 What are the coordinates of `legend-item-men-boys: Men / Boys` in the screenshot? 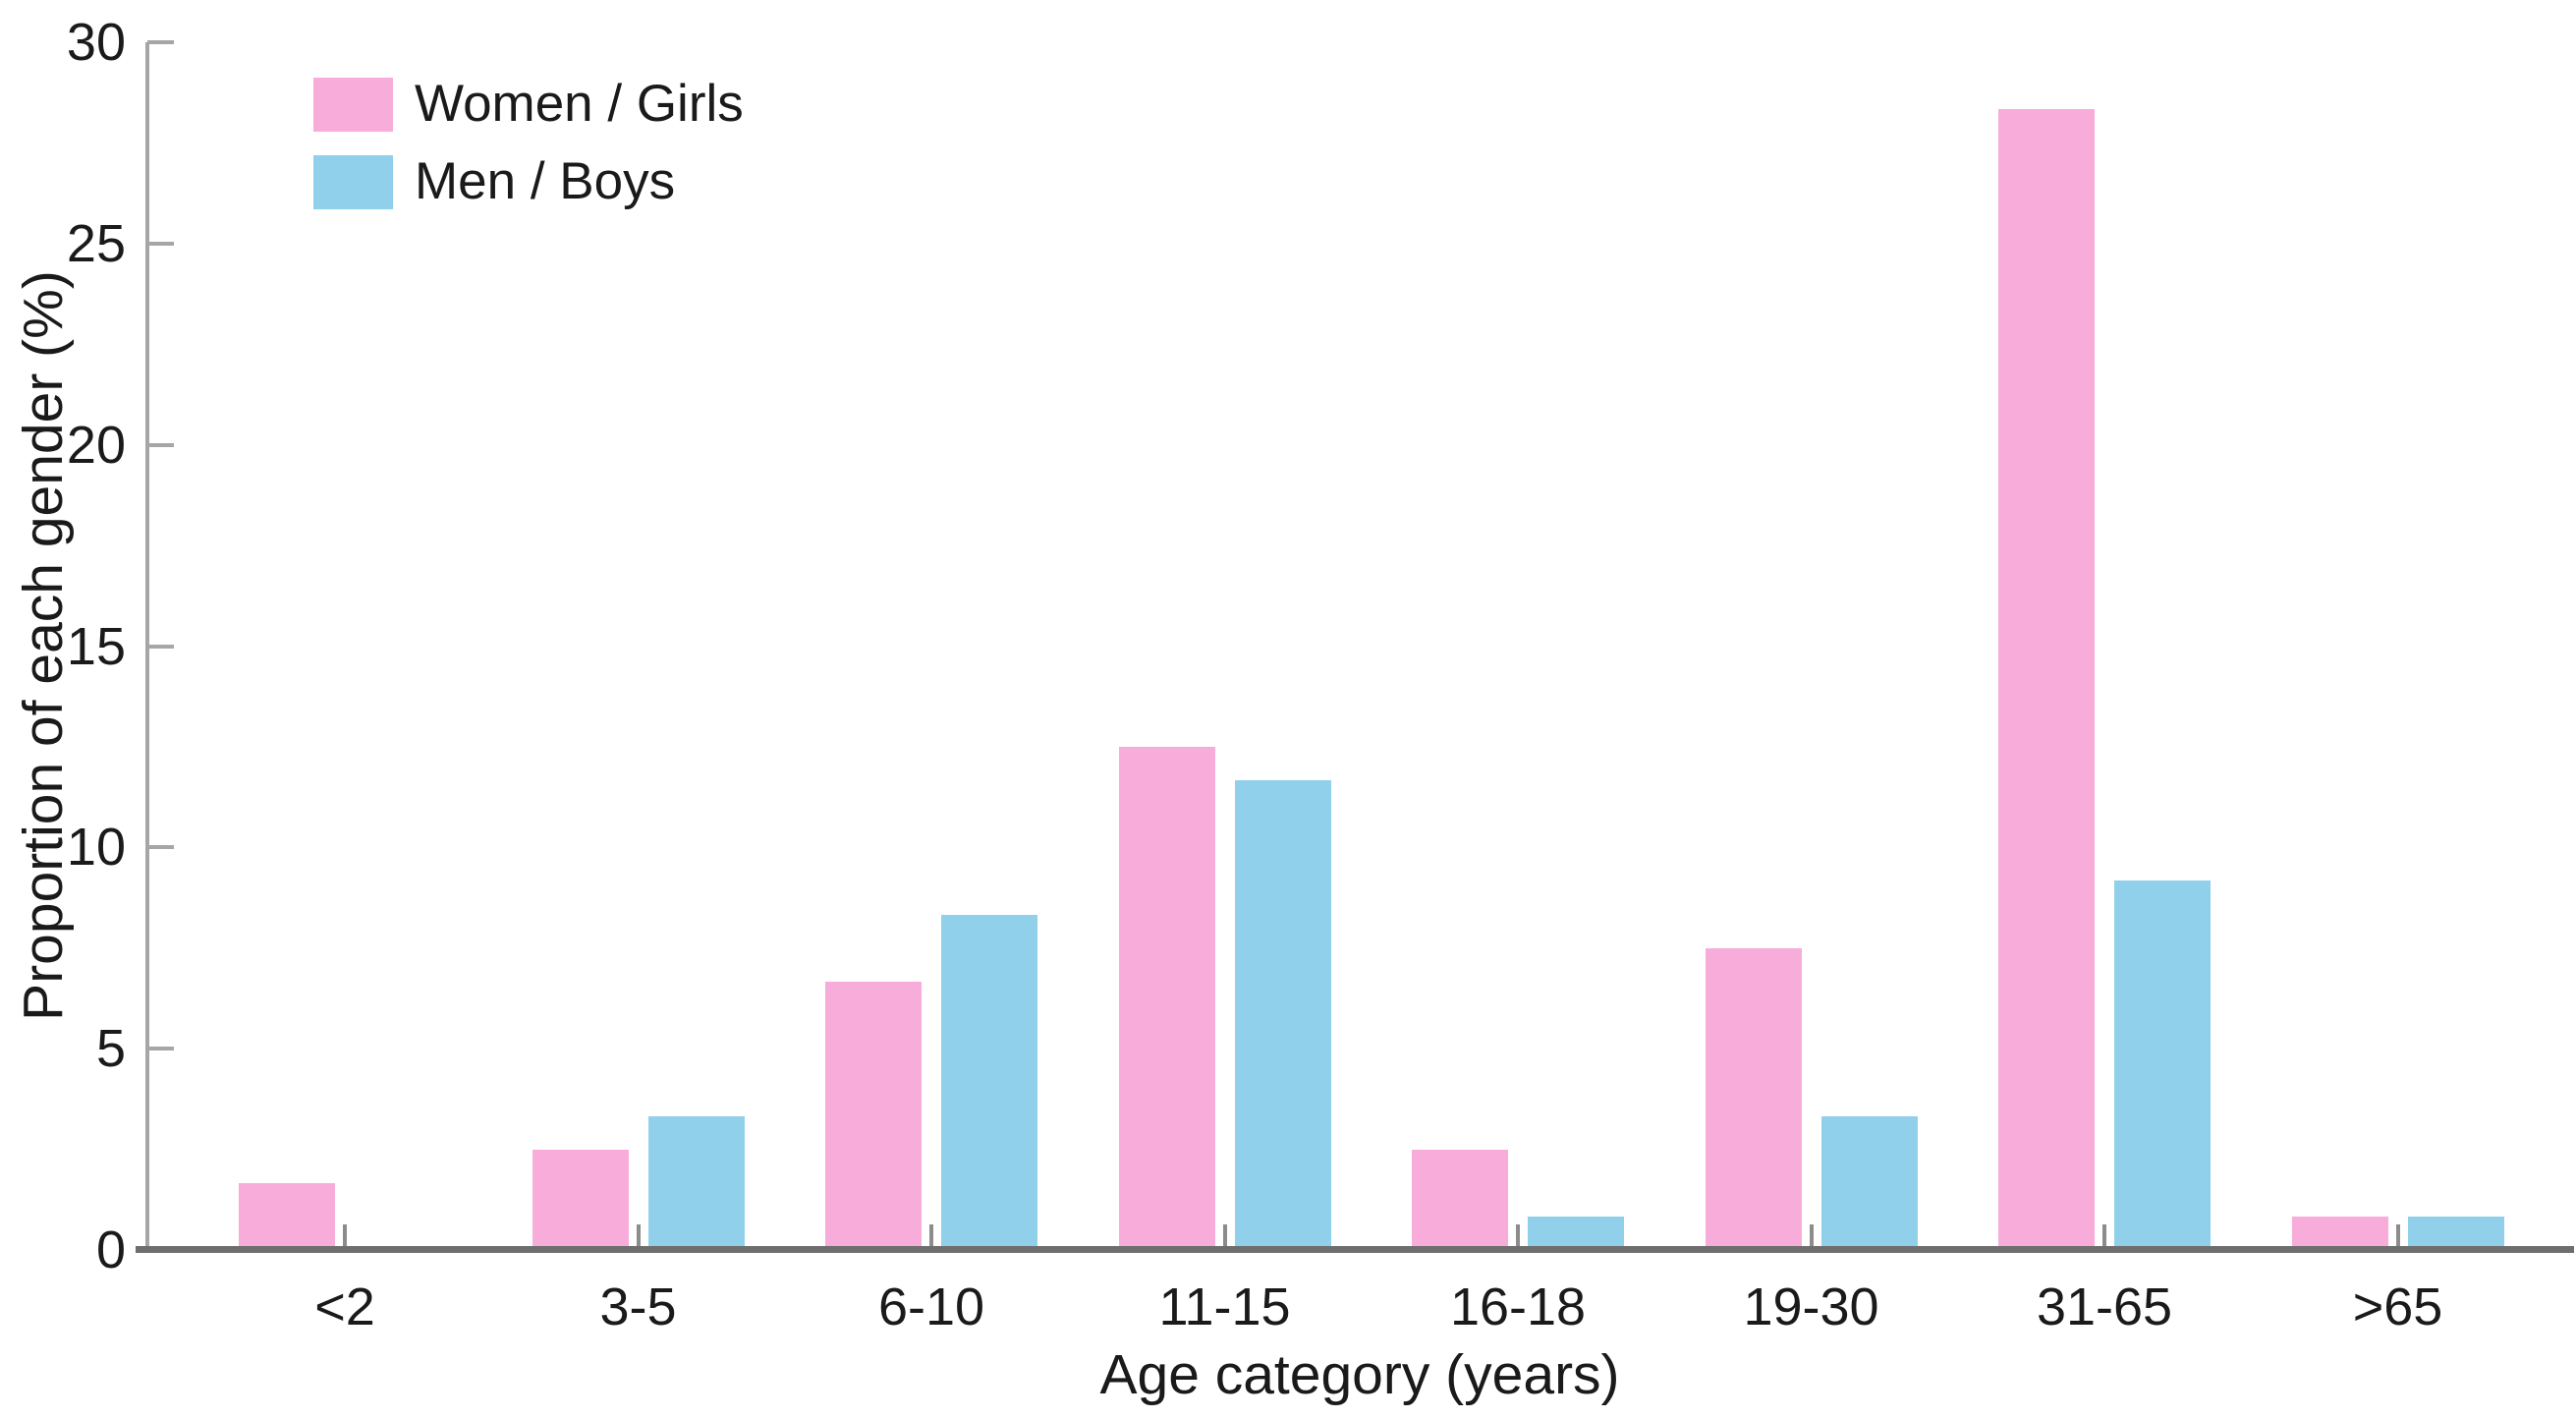 It's located at (528, 181).